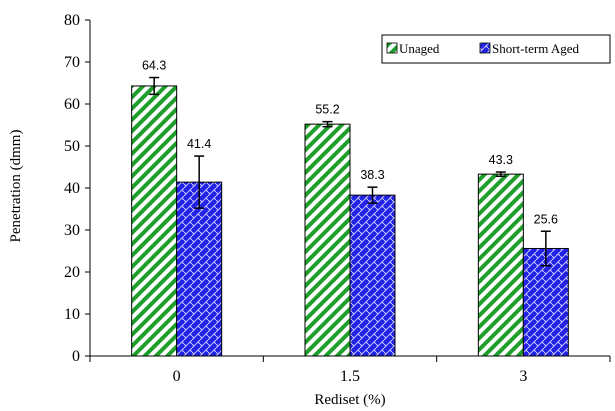 The width and height of the screenshot is (615, 411). What do you see at coordinates (72, 230) in the screenshot?
I see `y-tick-label: 30` at bounding box center [72, 230].